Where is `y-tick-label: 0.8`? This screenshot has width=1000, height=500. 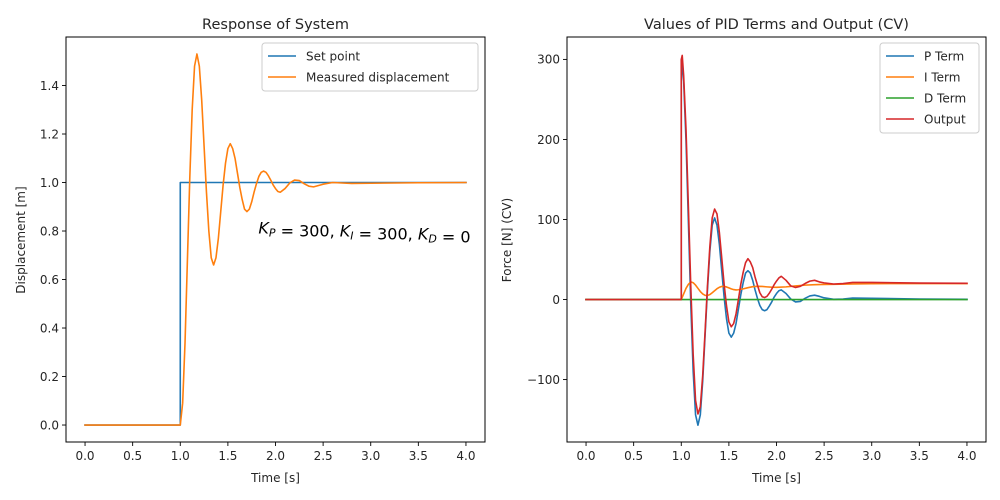
y-tick-label: 0.8 is located at coordinates (49, 231).